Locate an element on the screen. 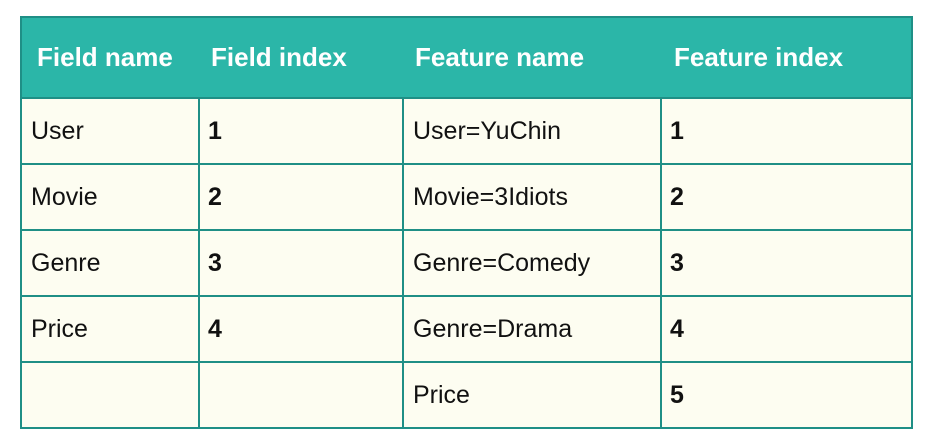  feature-index-cell: 1 is located at coordinates (786, 131).